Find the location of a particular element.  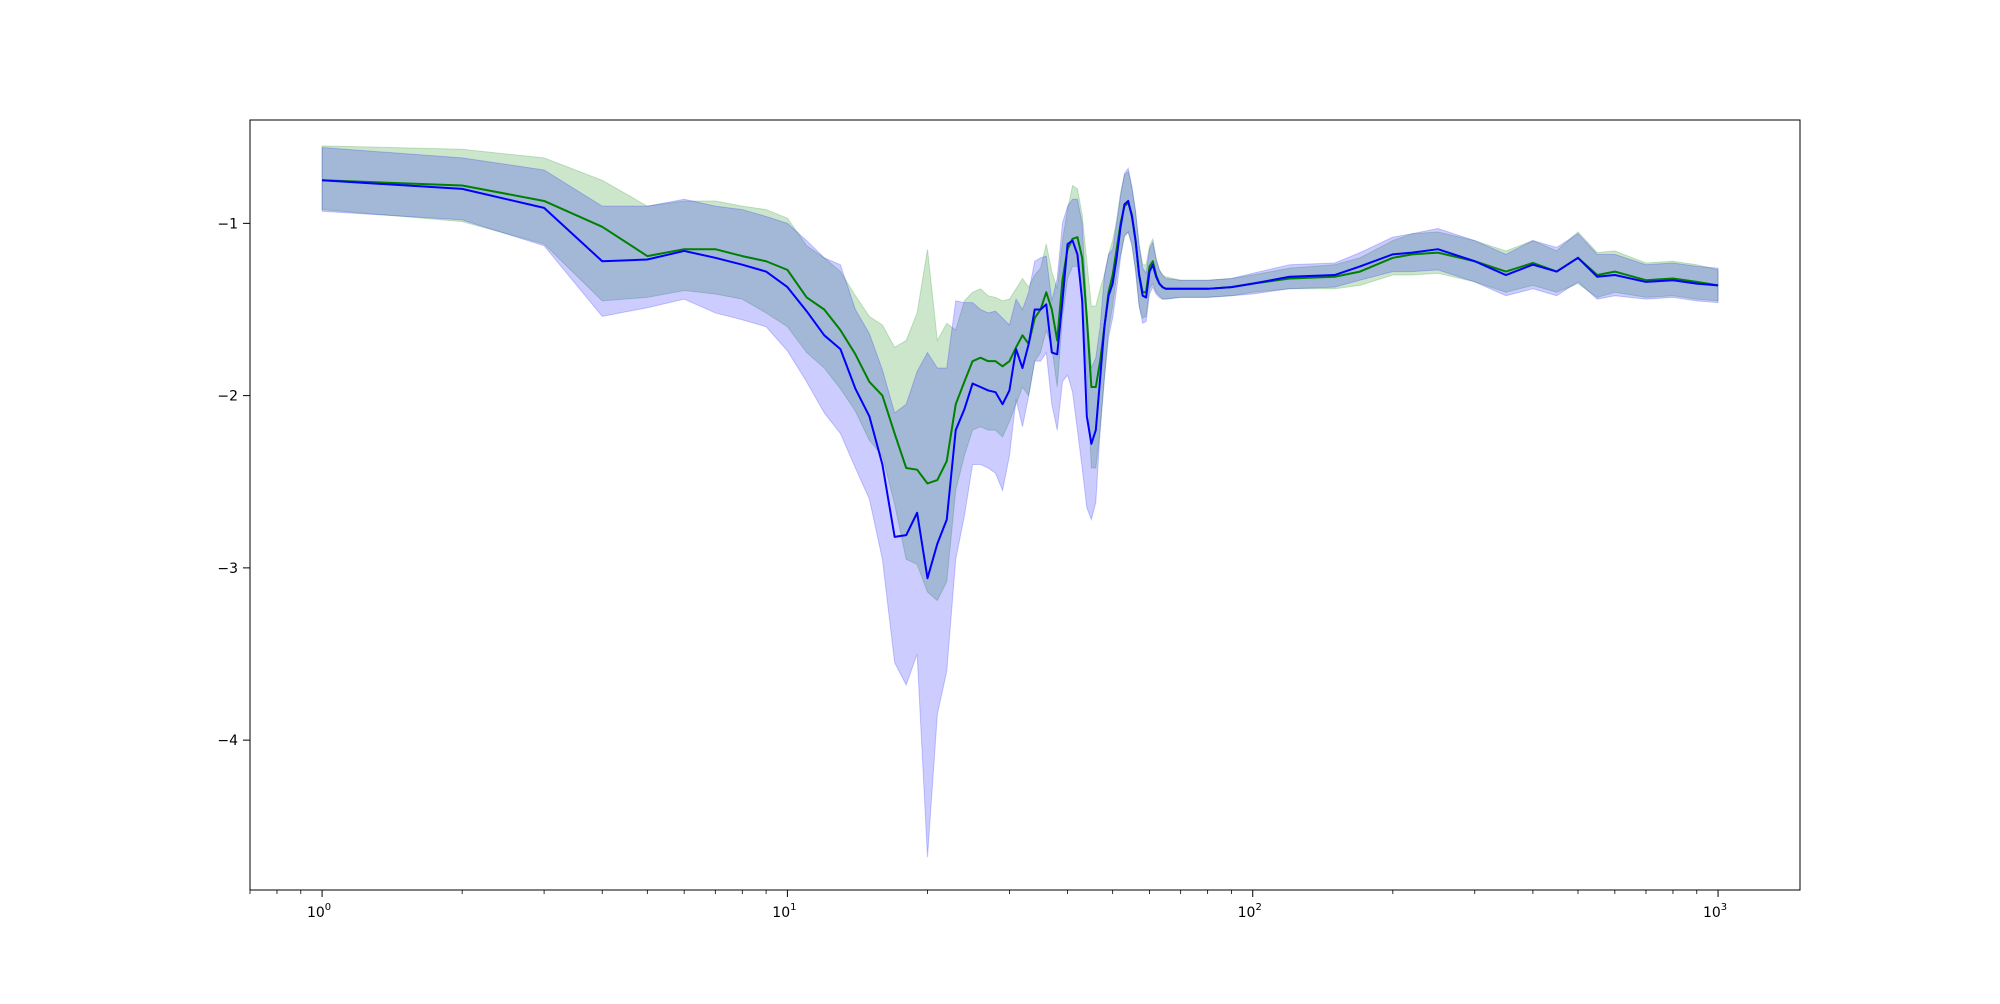

x-axis: 10⁰ 10¹ 10² 10³ is located at coordinates (988, 905).